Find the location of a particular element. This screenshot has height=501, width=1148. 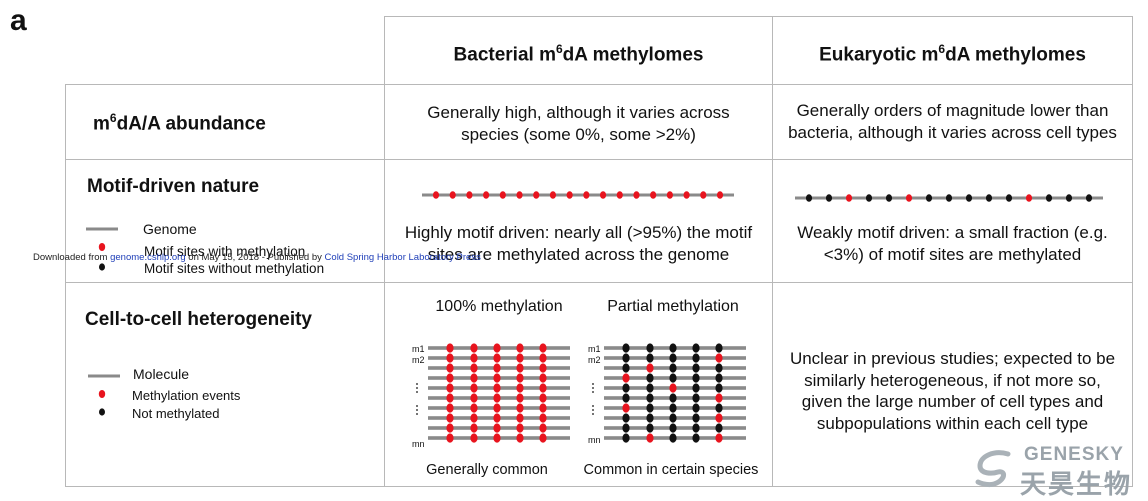

methylated-dot-icon is located at coordinates (102, 247).